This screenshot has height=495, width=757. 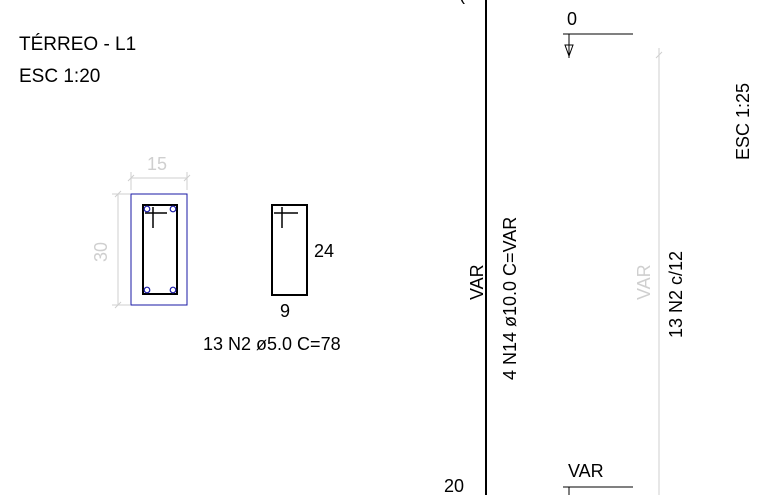 What do you see at coordinates (101, 252) in the screenshot?
I see `height-dimension-text: 30` at bounding box center [101, 252].